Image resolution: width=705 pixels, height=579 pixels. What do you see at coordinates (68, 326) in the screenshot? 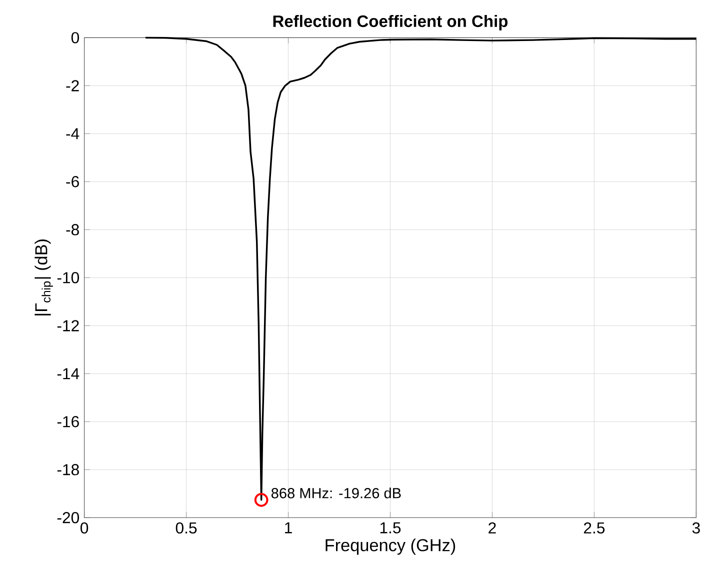
I see `y-tick-label: -12` at bounding box center [68, 326].